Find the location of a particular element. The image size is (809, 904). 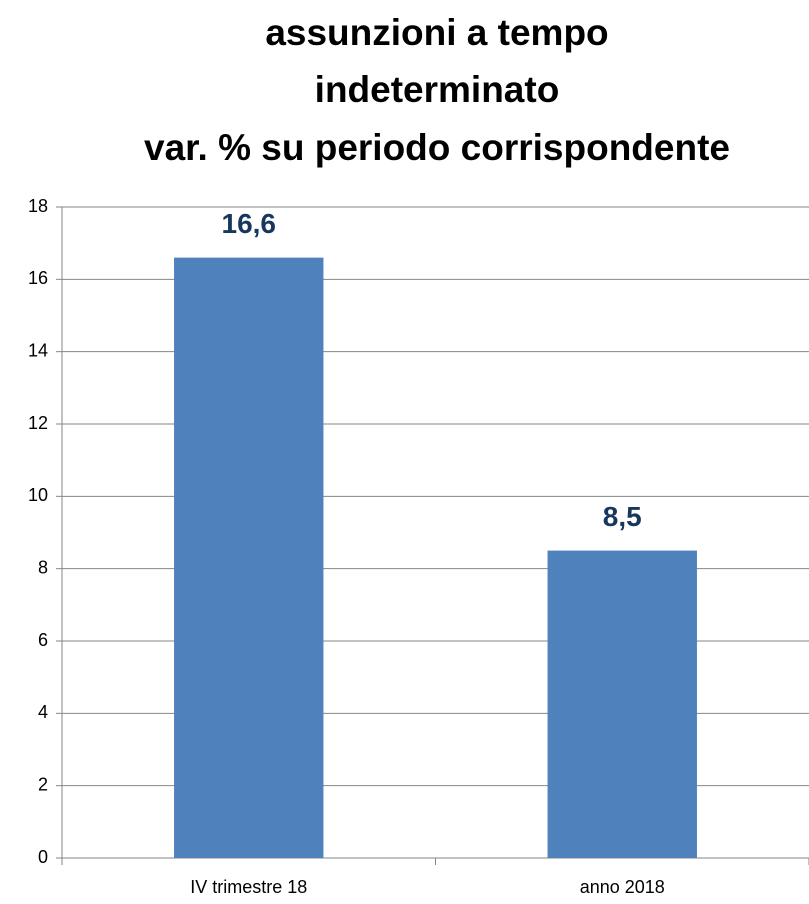

chart-title: indeterminato is located at coordinates (437, 89).